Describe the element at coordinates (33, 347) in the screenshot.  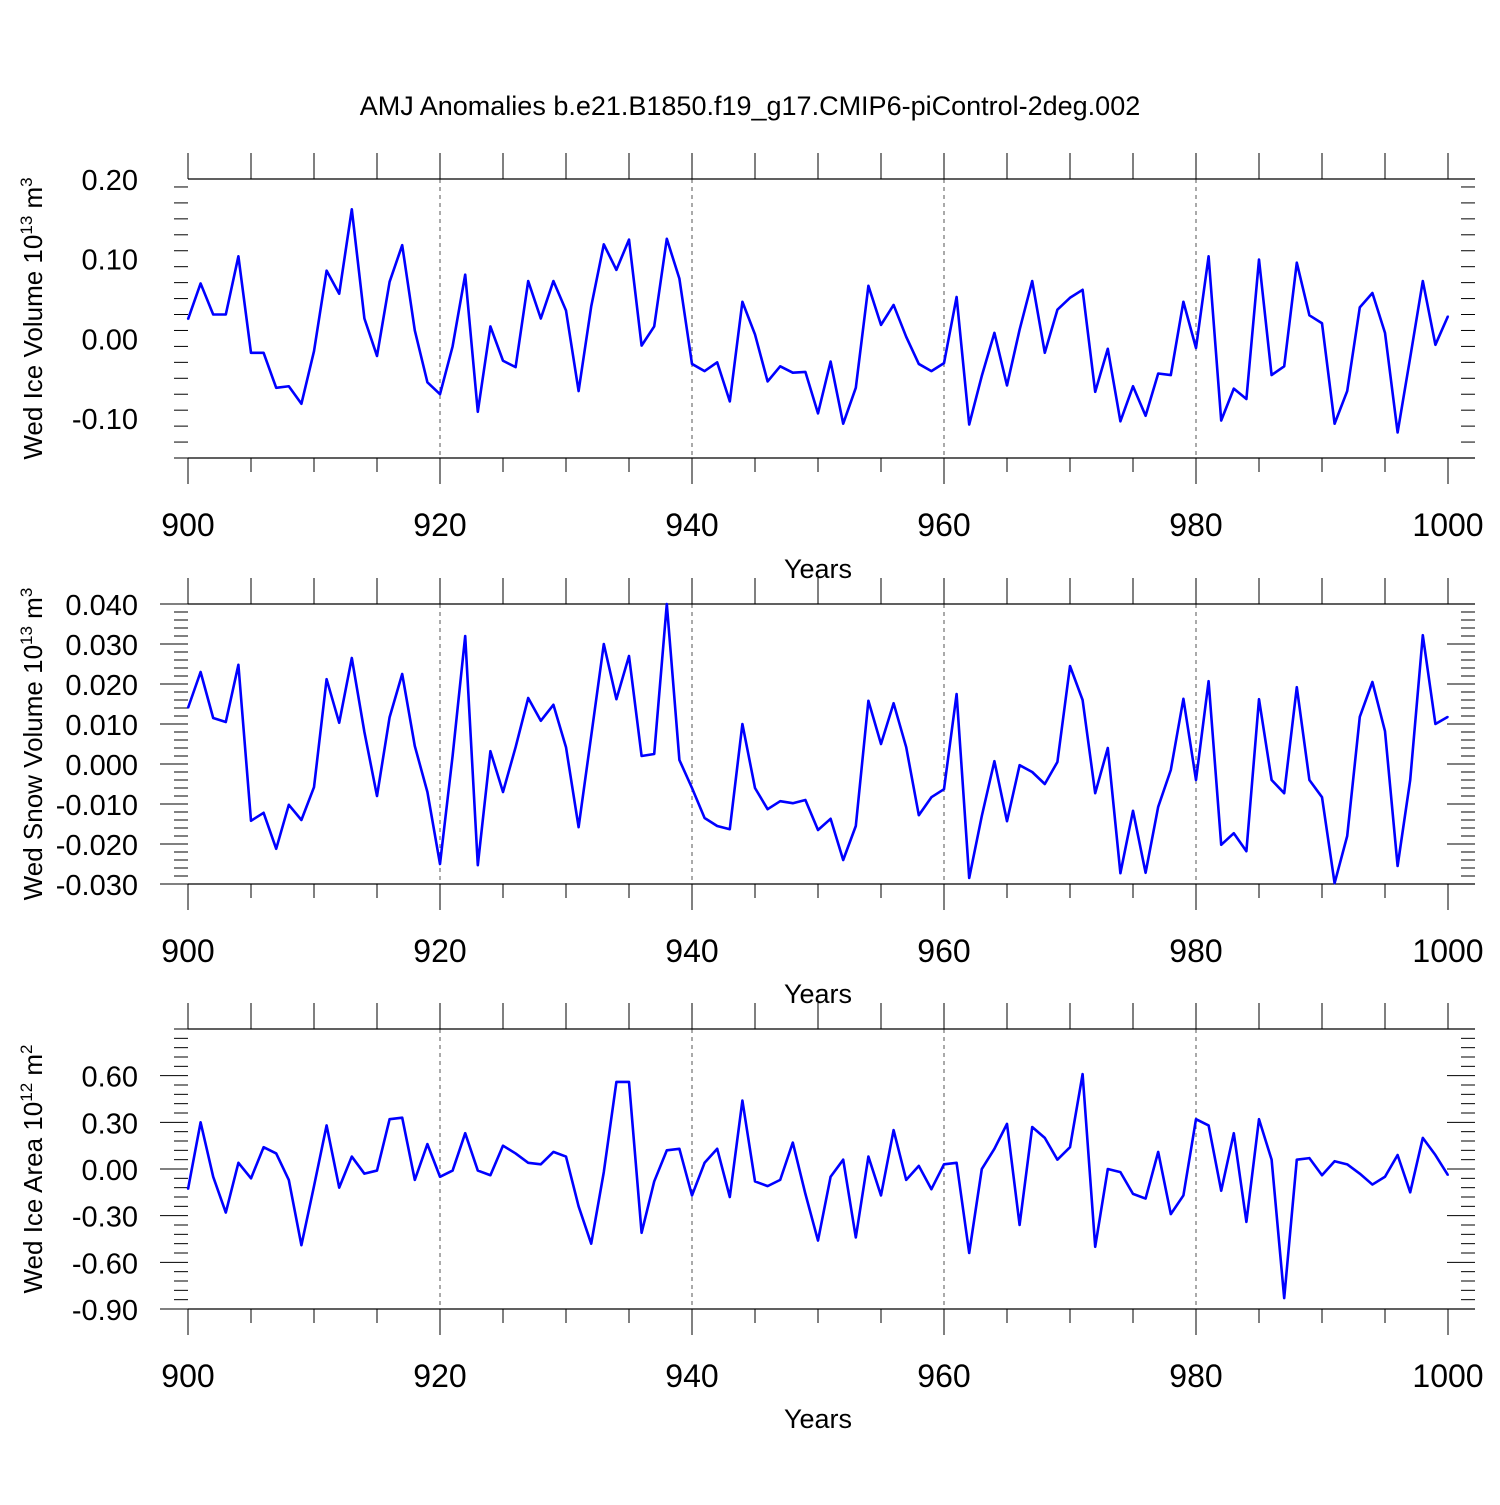
I see `y-axis-label-text: Wed Ice Volume 10` at that location.